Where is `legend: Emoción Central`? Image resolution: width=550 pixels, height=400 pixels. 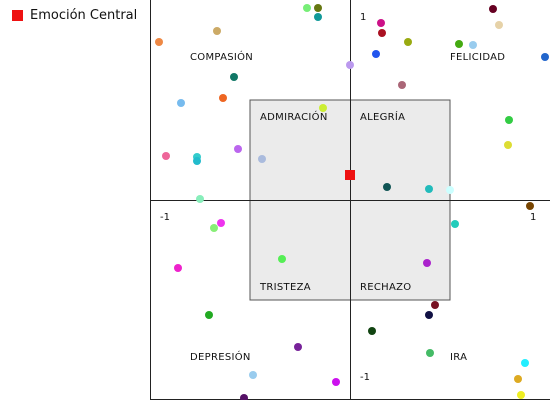 legend: Emoción Central is located at coordinates (74, 15).